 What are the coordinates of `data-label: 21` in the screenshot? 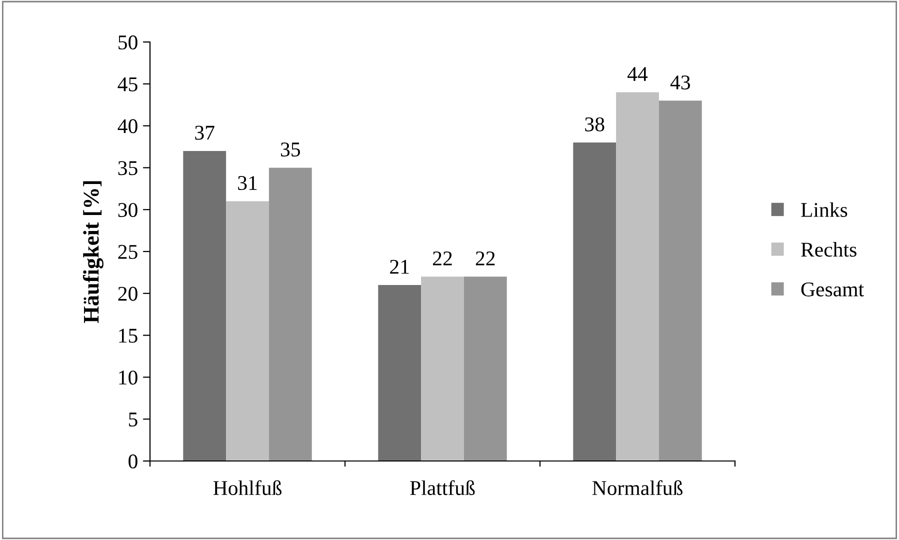 It's located at (399, 267).